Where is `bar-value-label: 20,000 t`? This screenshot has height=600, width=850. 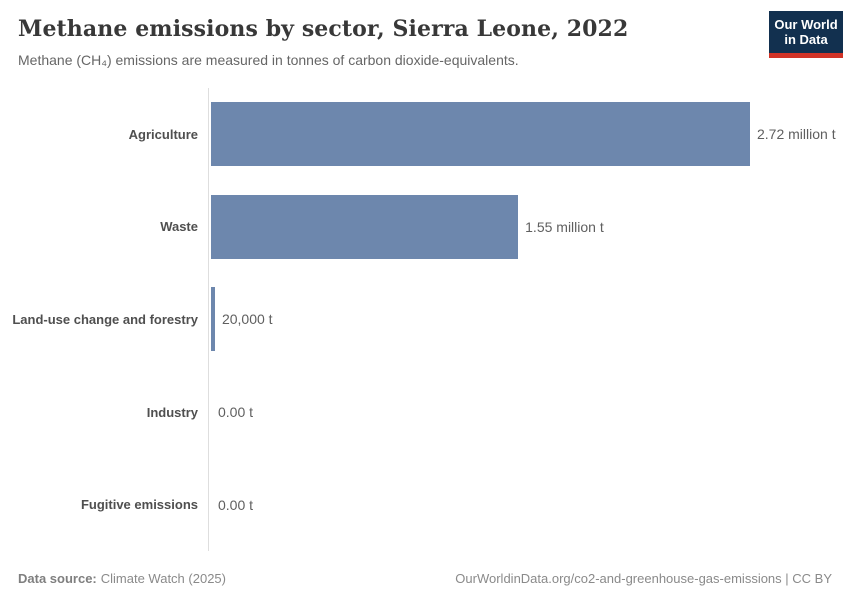
bar-value-label: 20,000 t is located at coordinates (247, 319).